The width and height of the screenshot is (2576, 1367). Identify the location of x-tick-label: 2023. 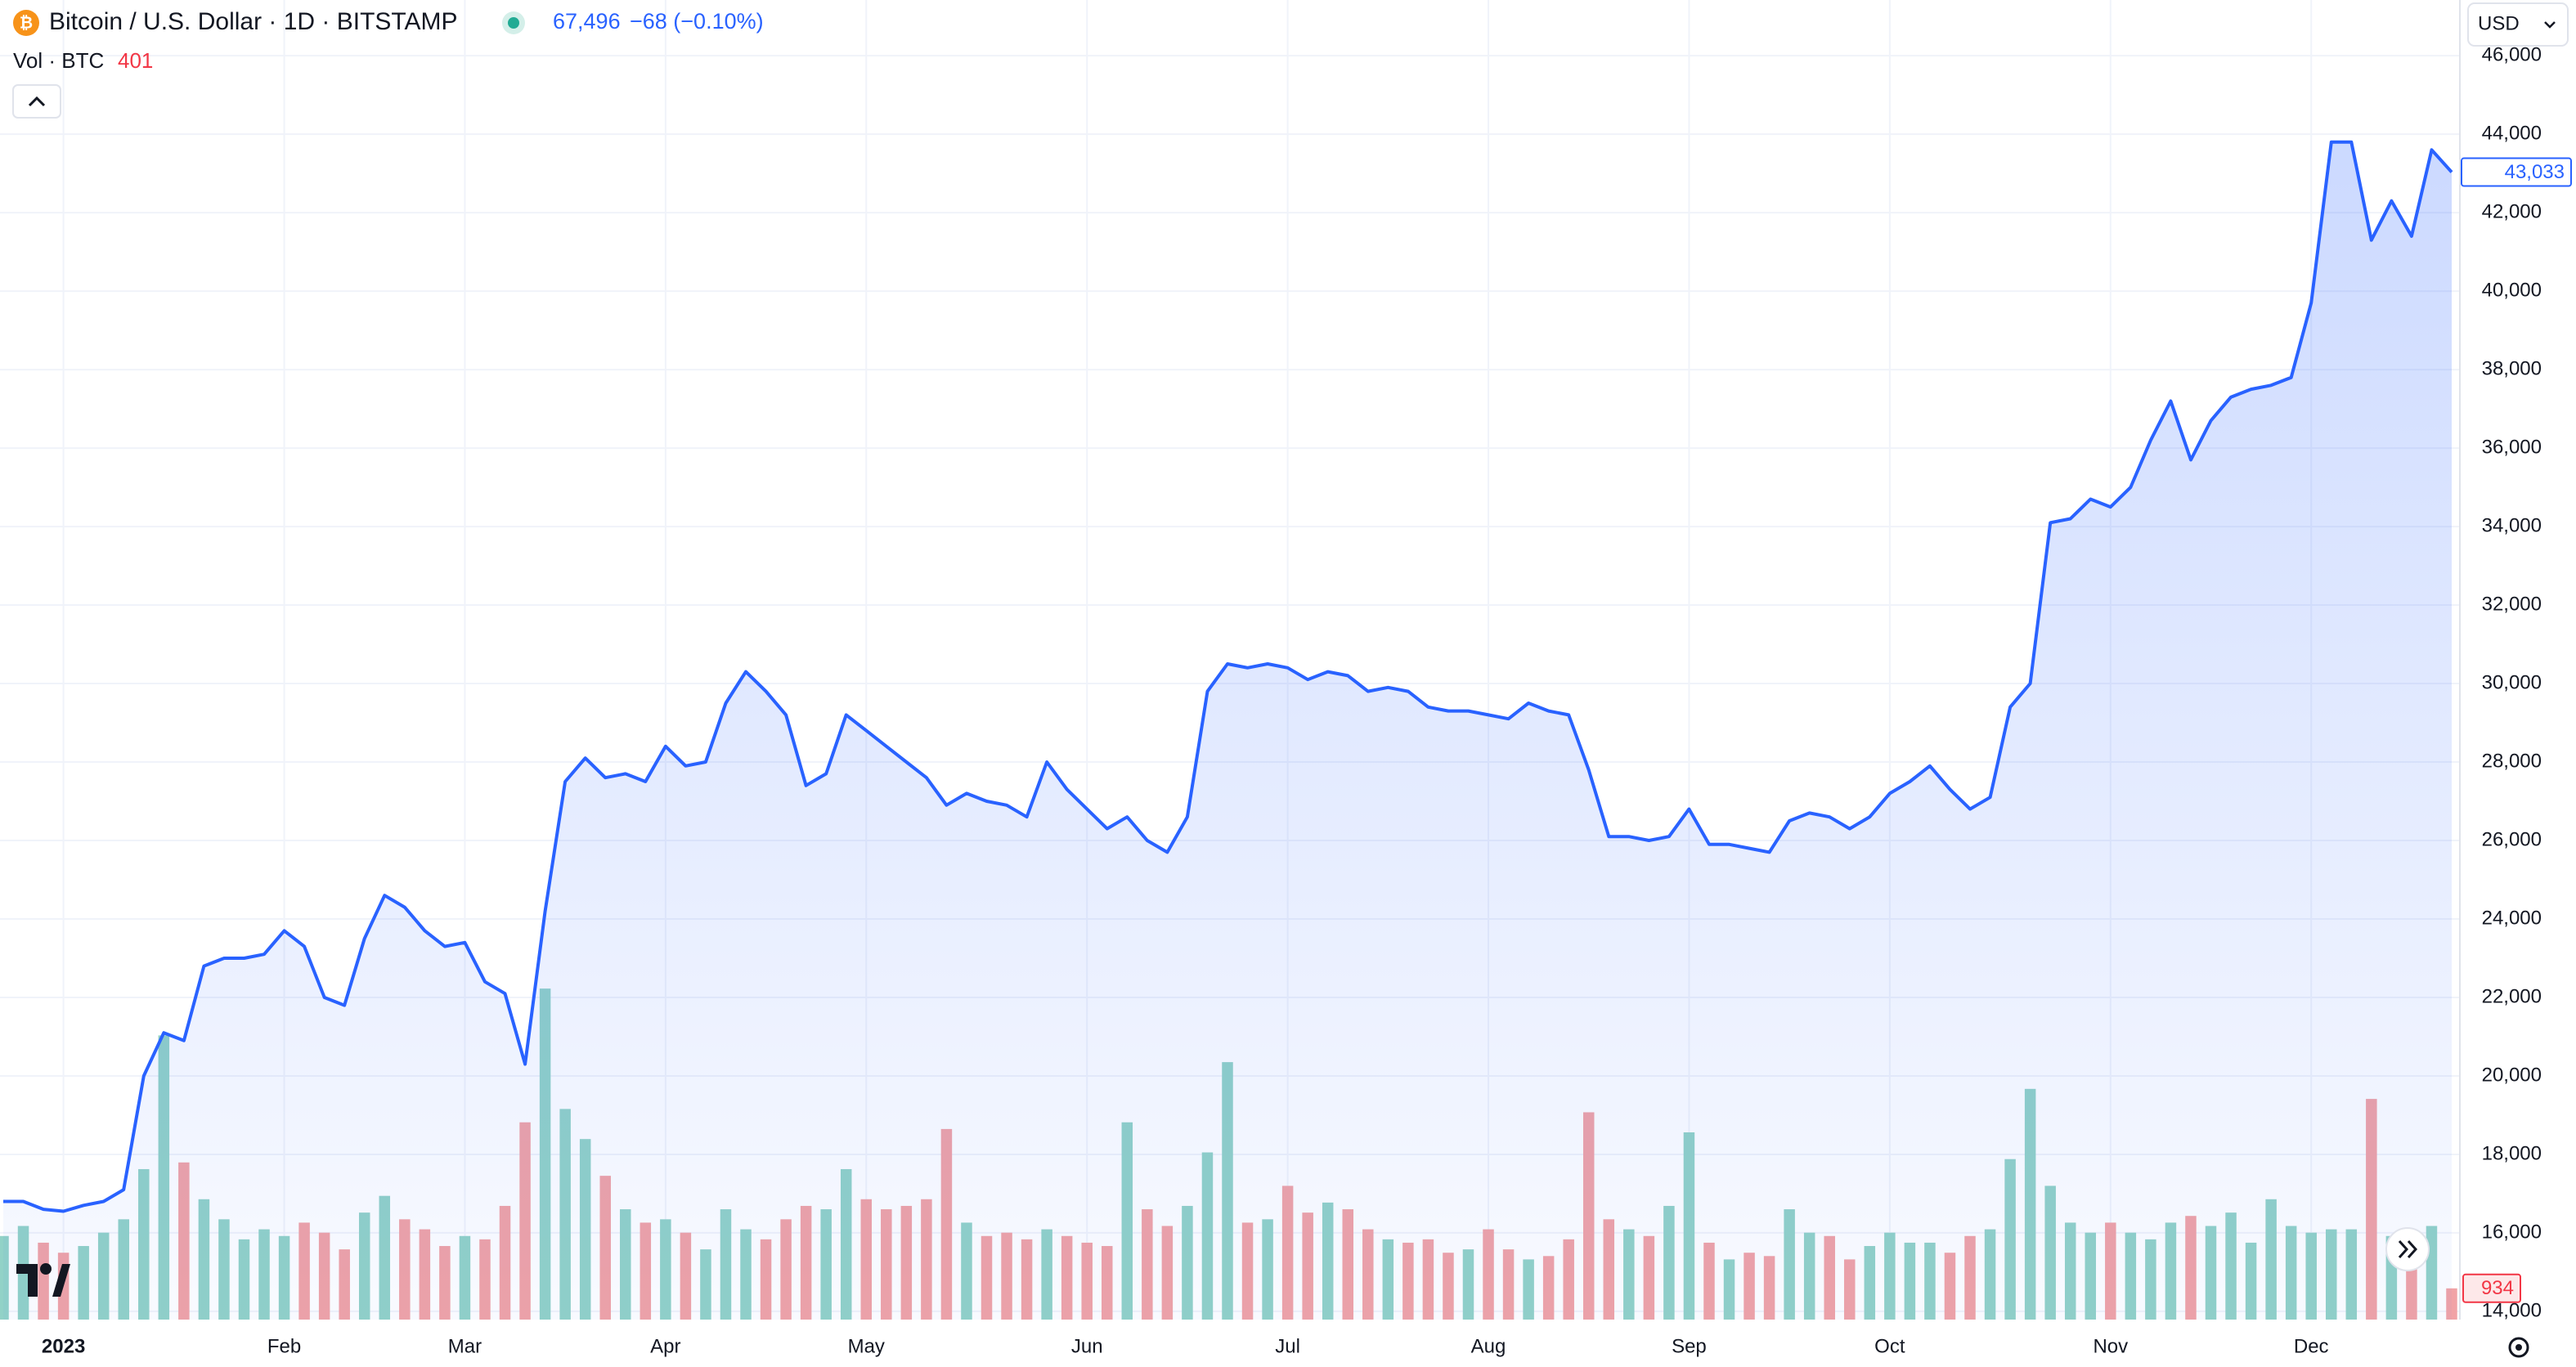
(63, 1346).